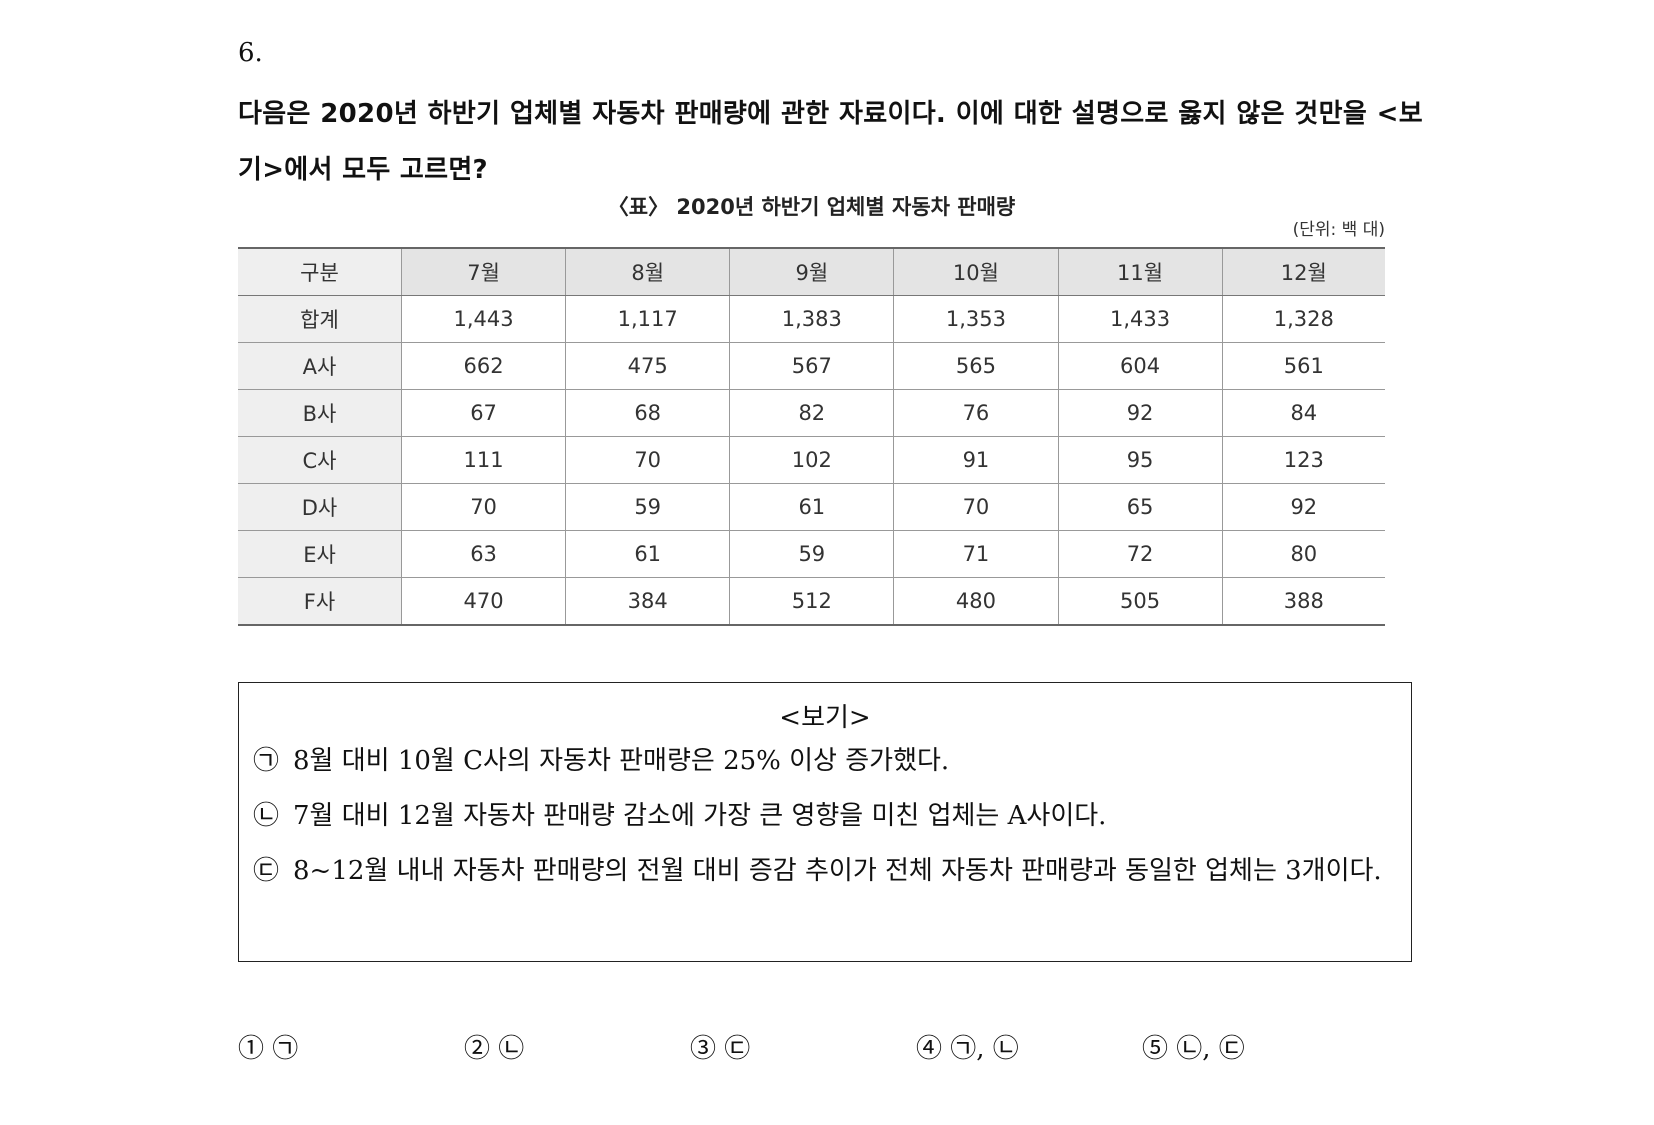 The height and width of the screenshot is (1125, 1654). What do you see at coordinates (266, 761) in the screenshot?
I see `bogi-marker: ㉠` at bounding box center [266, 761].